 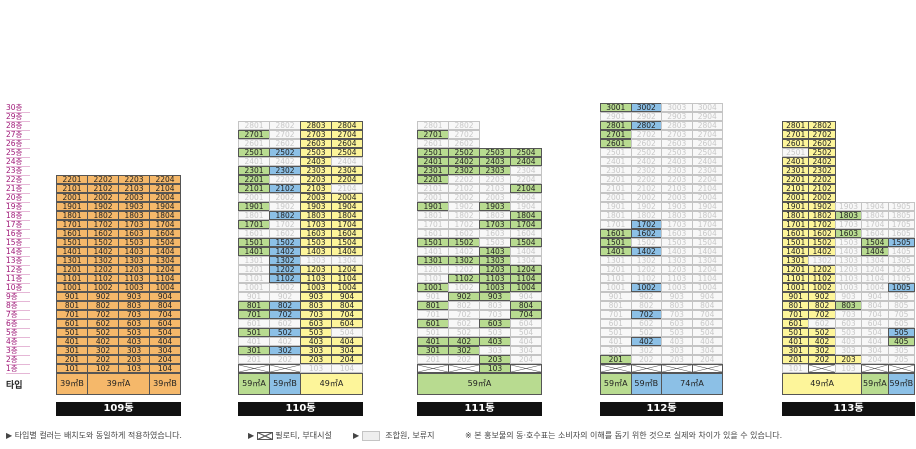 What do you see at coordinates (796, 242) in the screenshot?
I see `unit-cell: 1501` at bounding box center [796, 242].